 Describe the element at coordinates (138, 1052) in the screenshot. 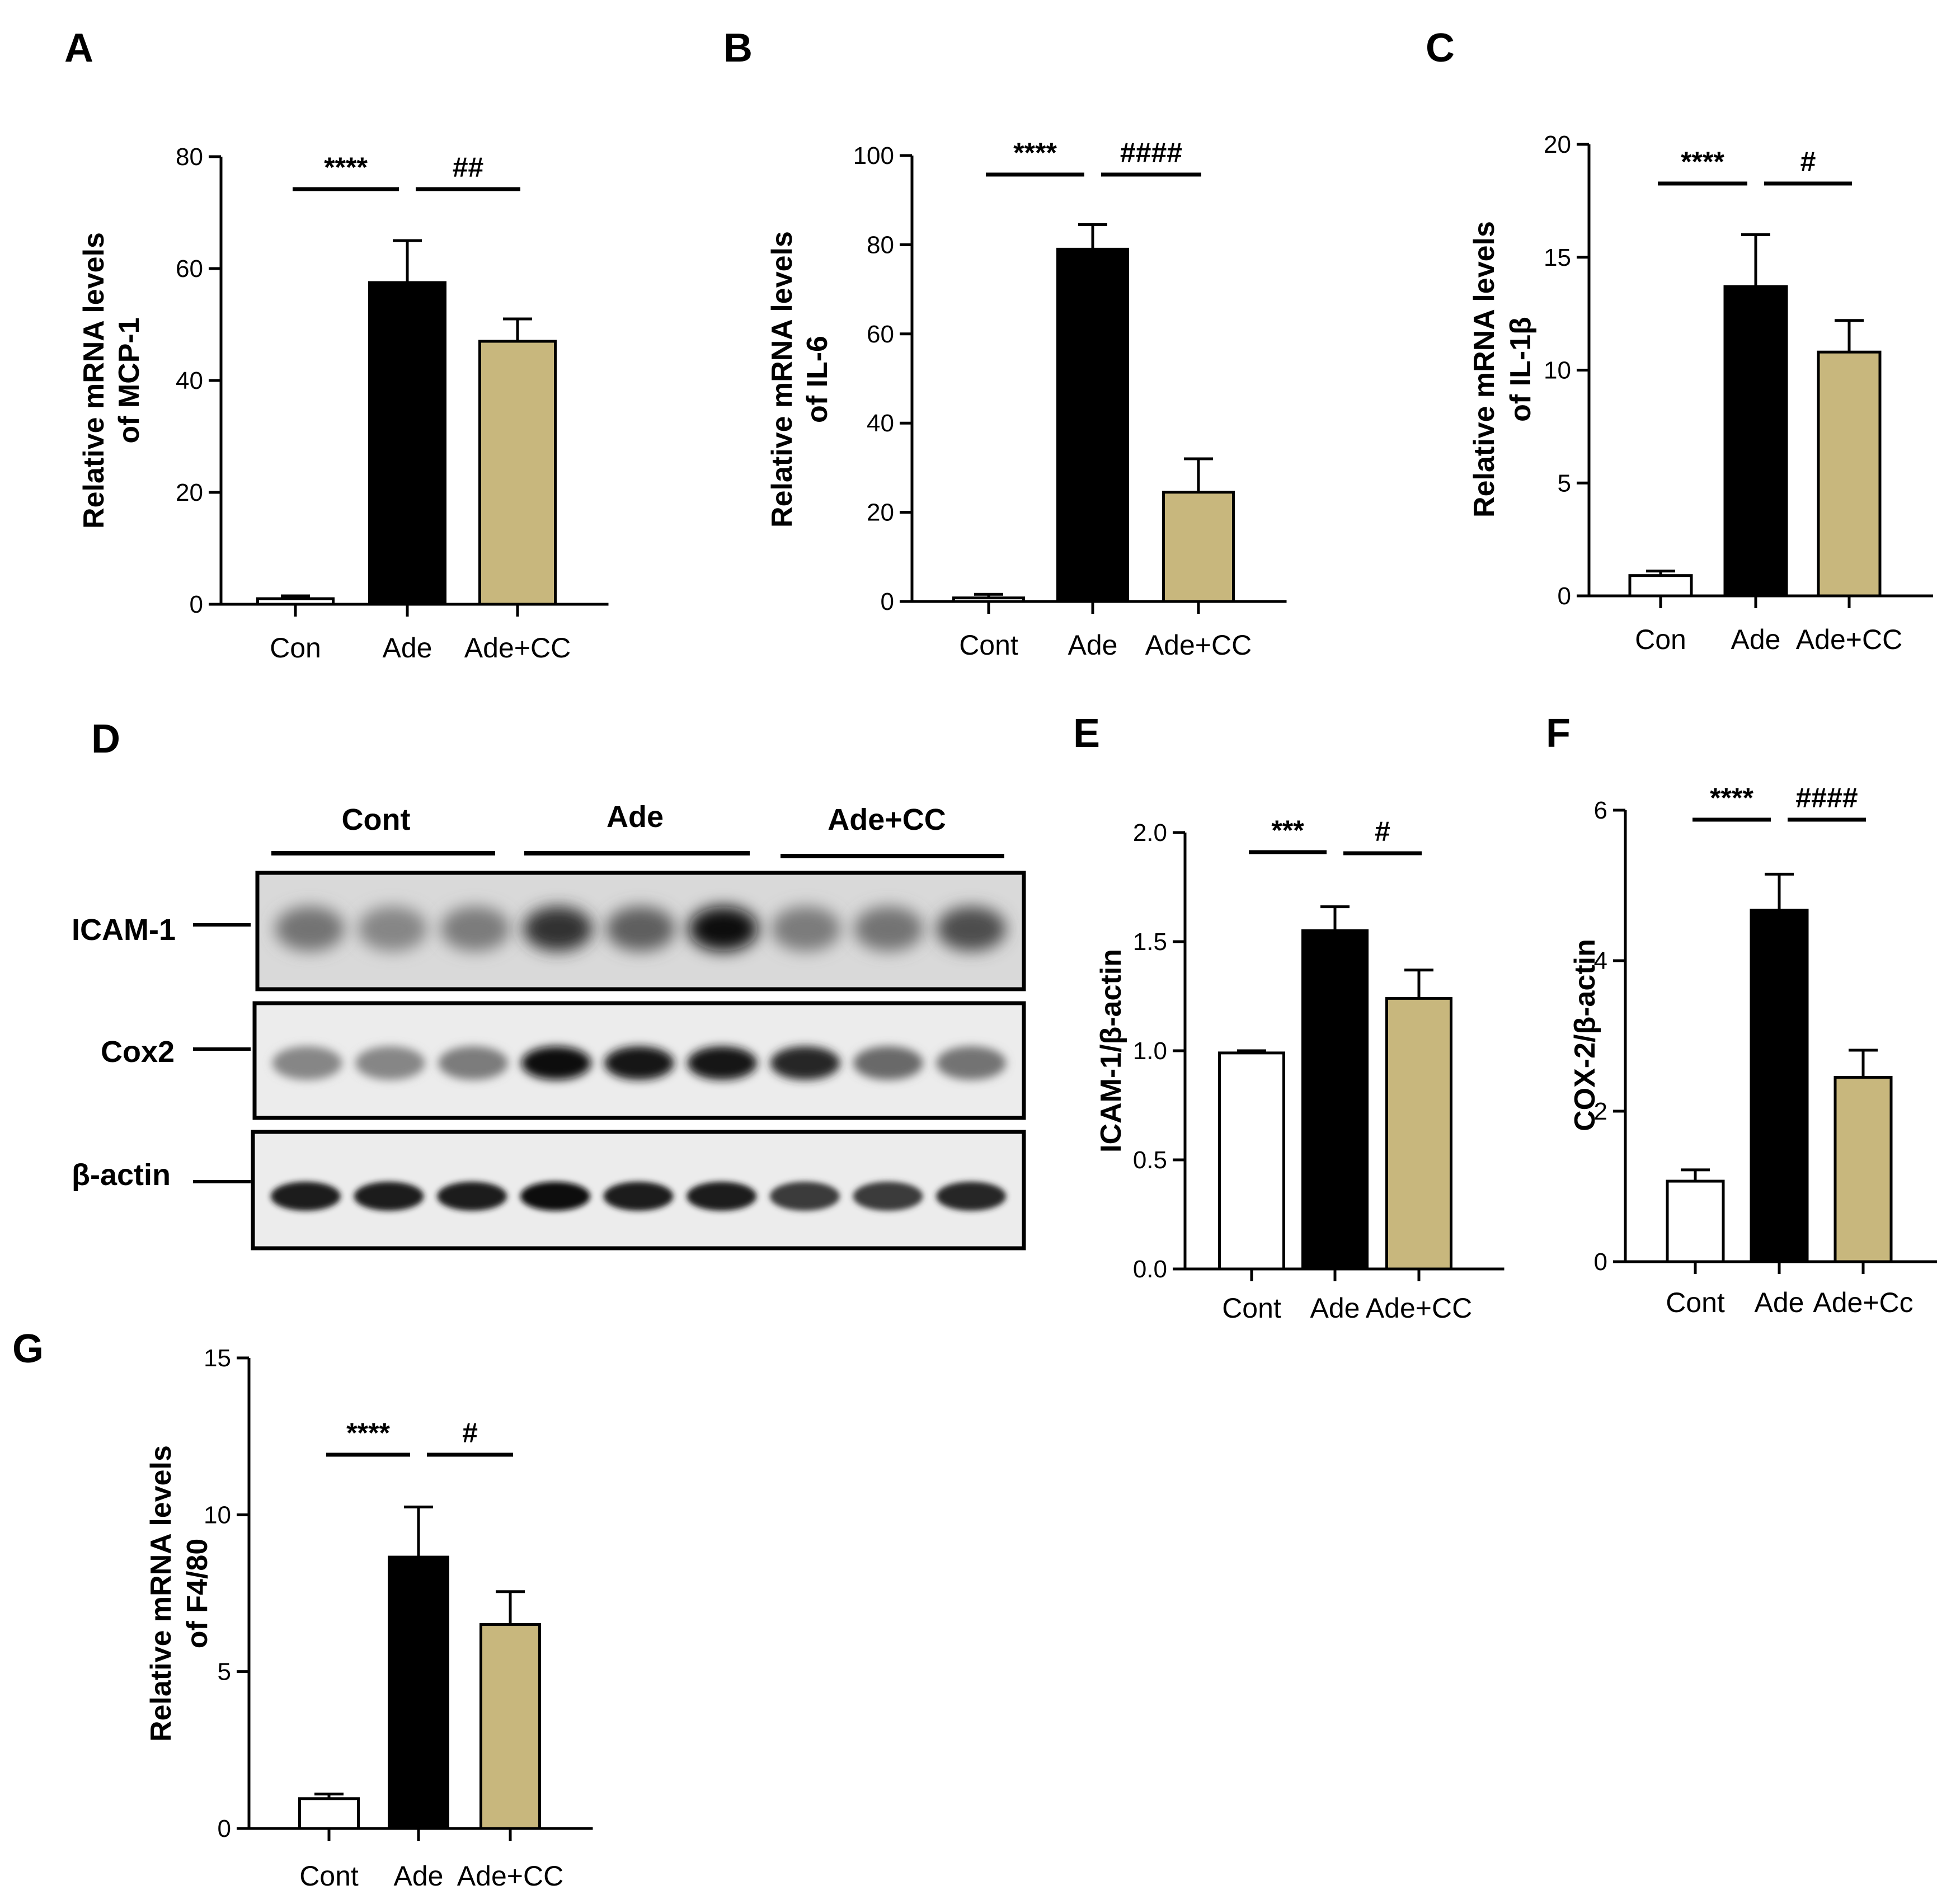

I see `blot-row-label-cox2: Cox2` at that location.